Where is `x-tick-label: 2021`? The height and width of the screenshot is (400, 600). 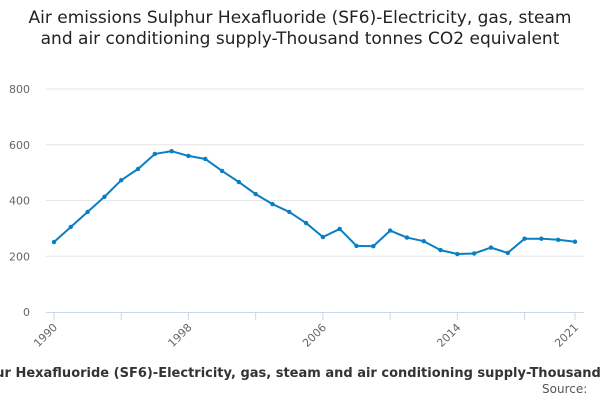
x-tick-label: 2021 is located at coordinates (566, 335).